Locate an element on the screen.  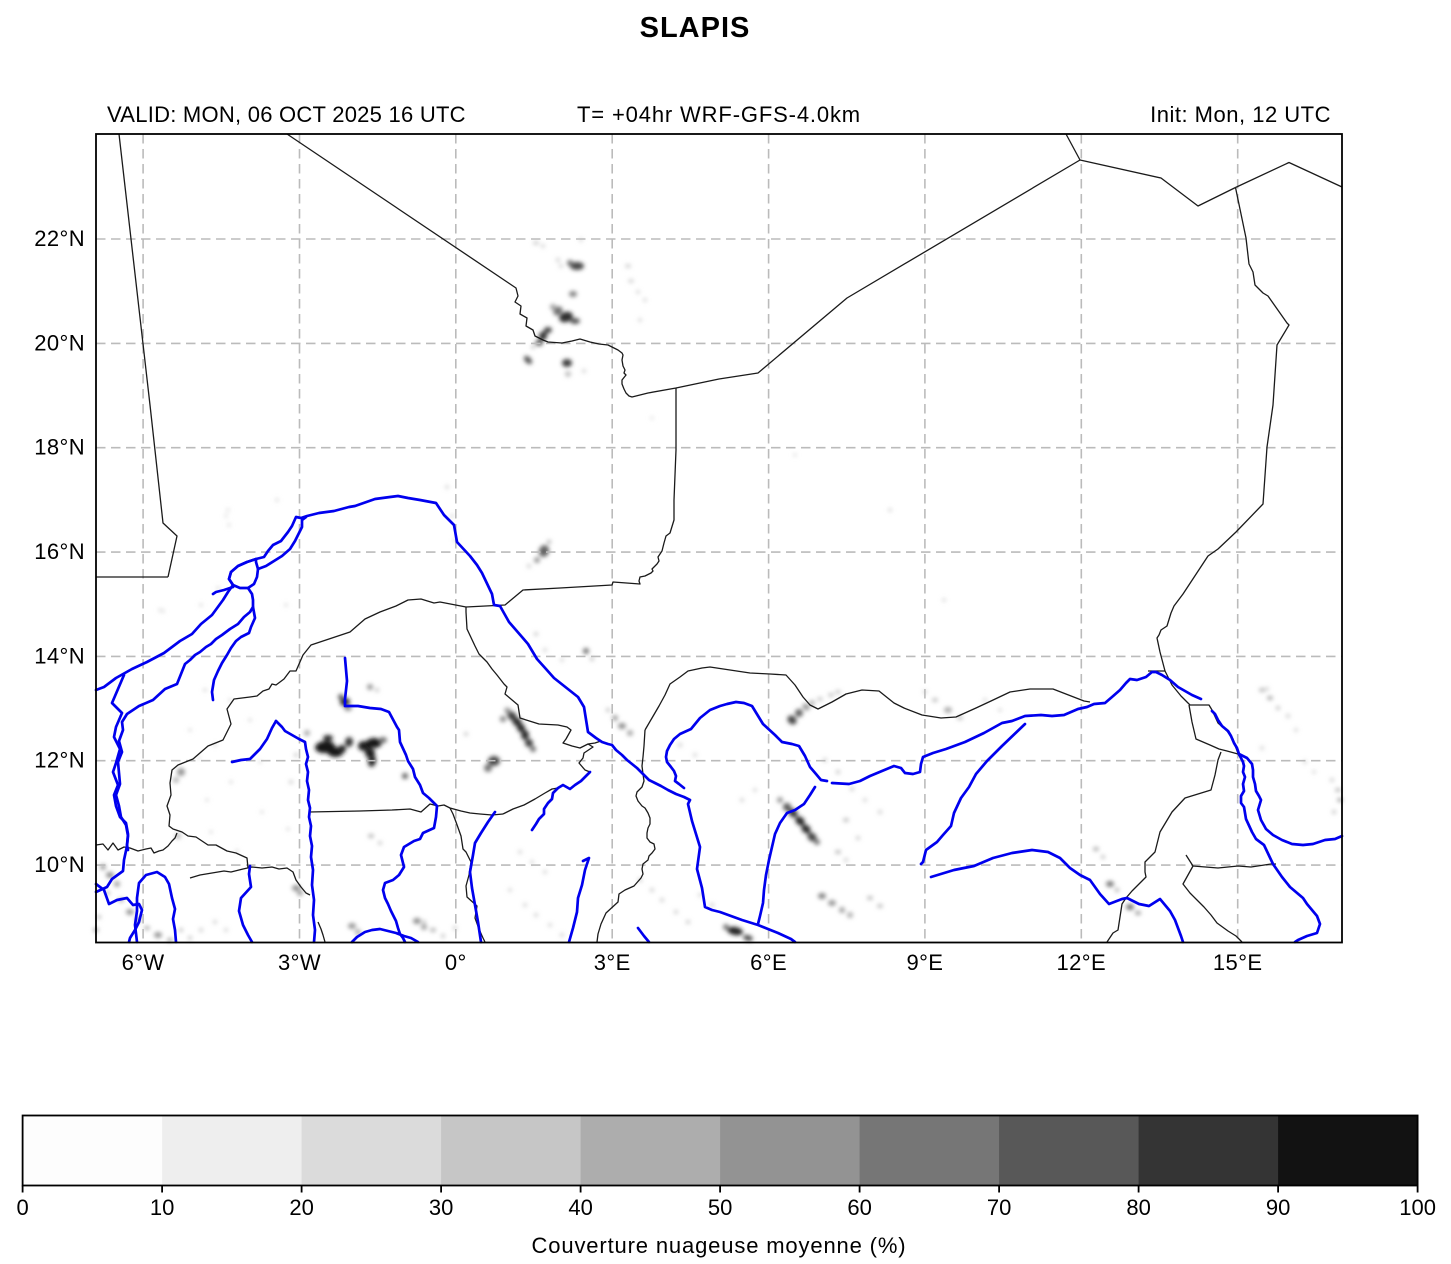
svg-text: 60 is located at coordinates (859, 1207).